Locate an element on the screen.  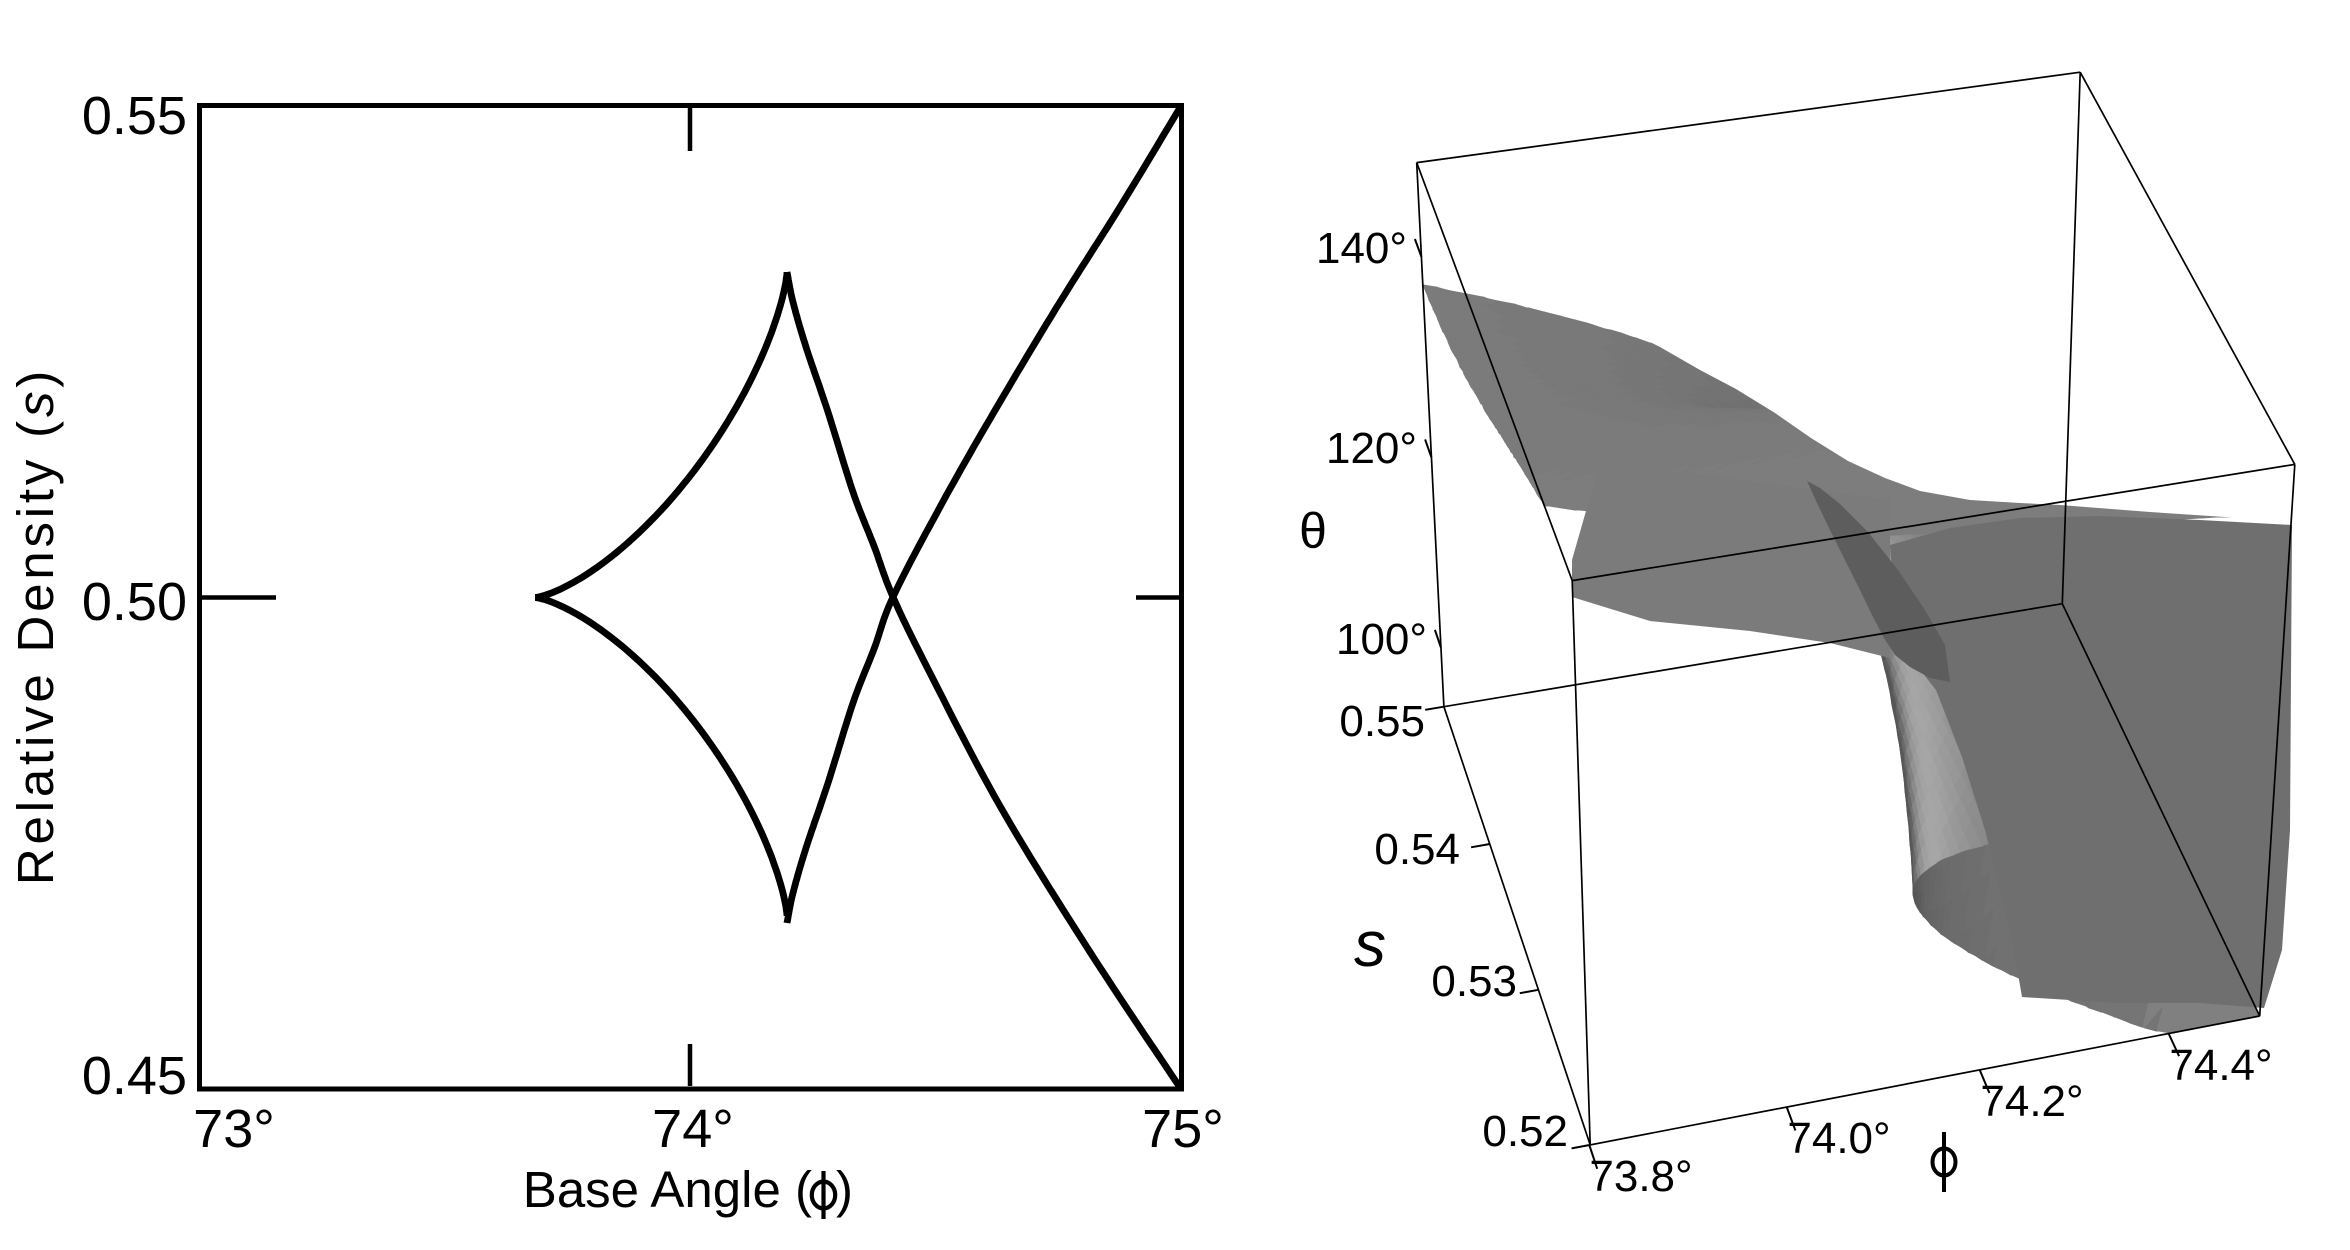
svg-text: 0.50 is located at coordinates (134, 602).